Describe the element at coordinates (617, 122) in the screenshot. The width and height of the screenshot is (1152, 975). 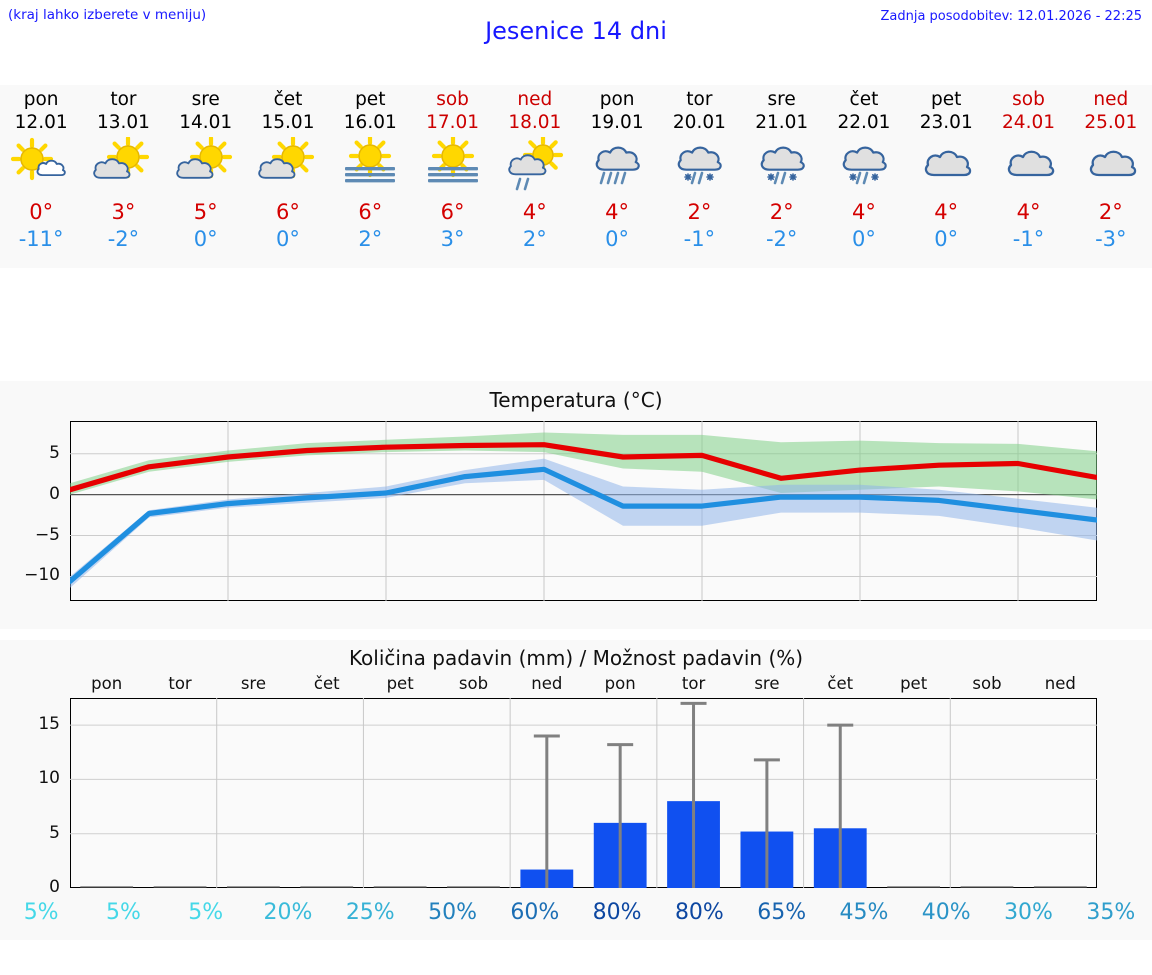
I see `day-date: 19.01` at that location.